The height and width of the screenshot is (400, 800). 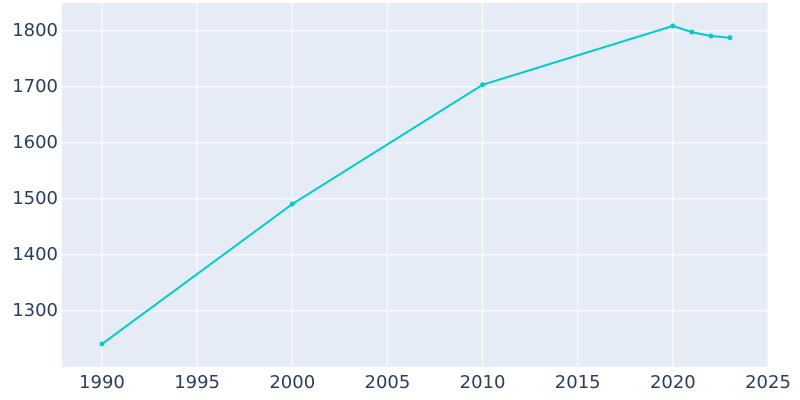 What do you see at coordinates (768, 382) in the screenshot?
I see `x-tick-label: 2025` at bounding box center [768, 382].